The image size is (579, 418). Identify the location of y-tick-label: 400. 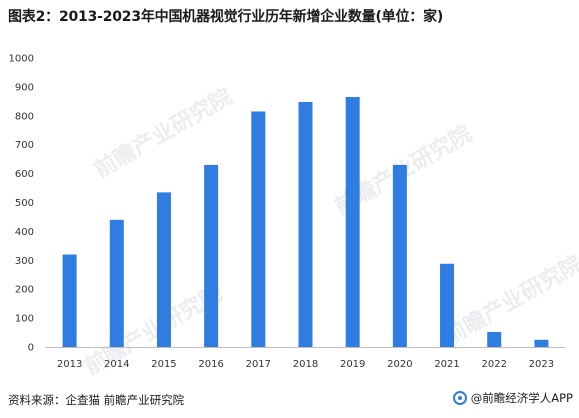
(24, 232).